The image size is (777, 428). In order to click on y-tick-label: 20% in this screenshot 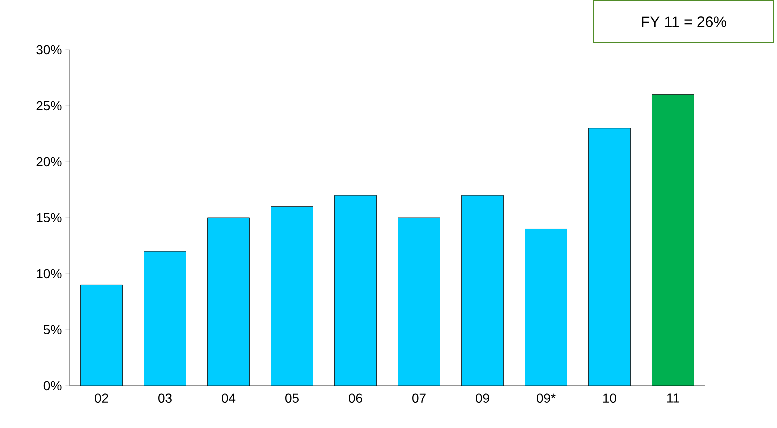, I will do `click(49, 162)`.